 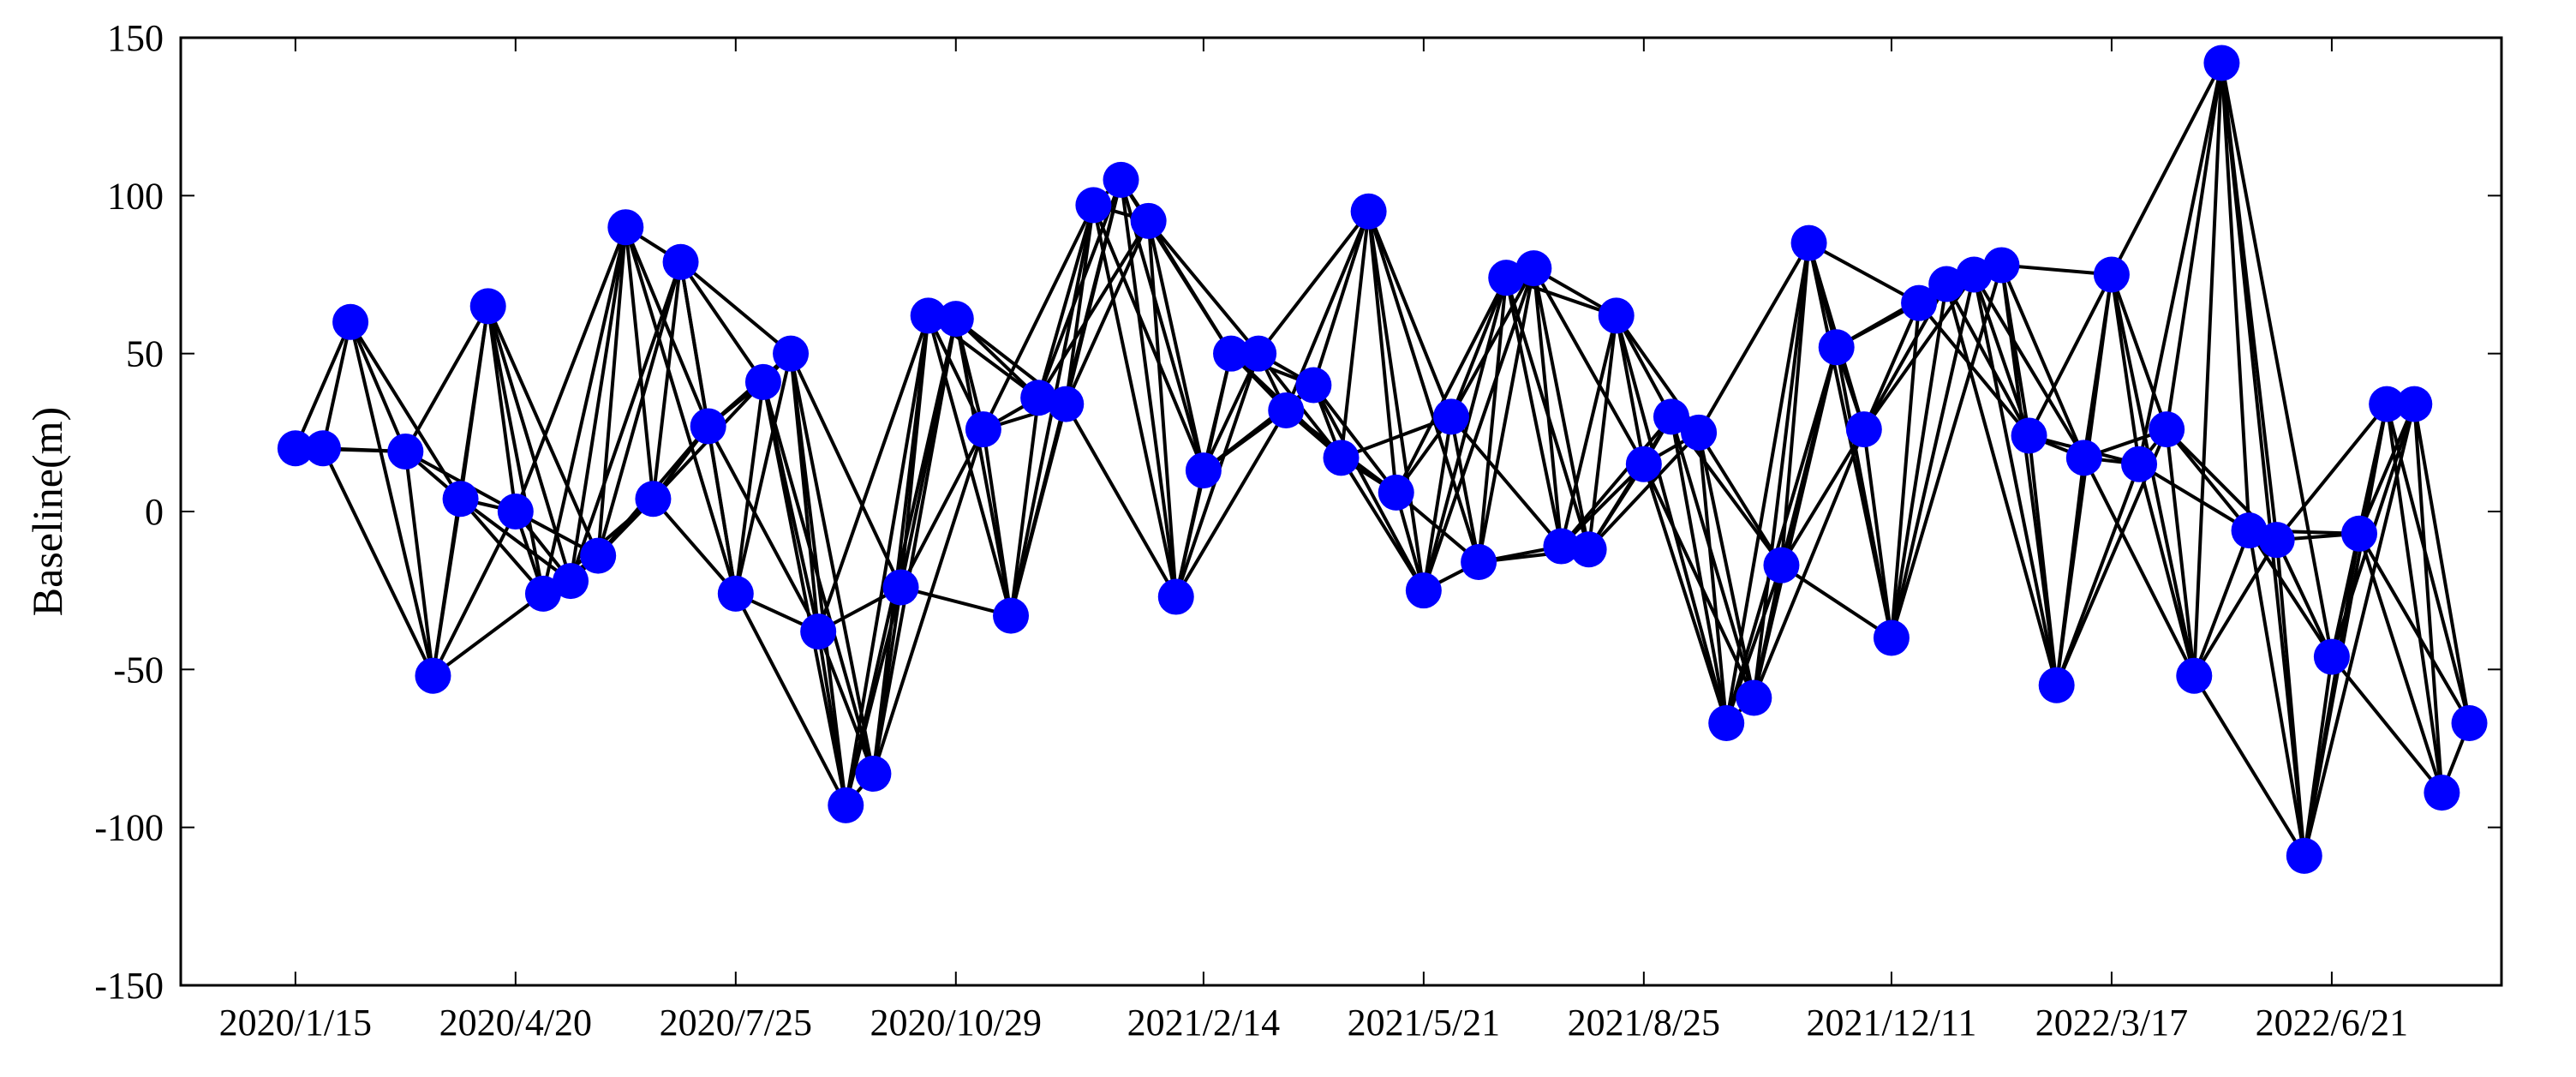 I want to click on y-axis-title: Baseline(m), so click(x=47, y=511).